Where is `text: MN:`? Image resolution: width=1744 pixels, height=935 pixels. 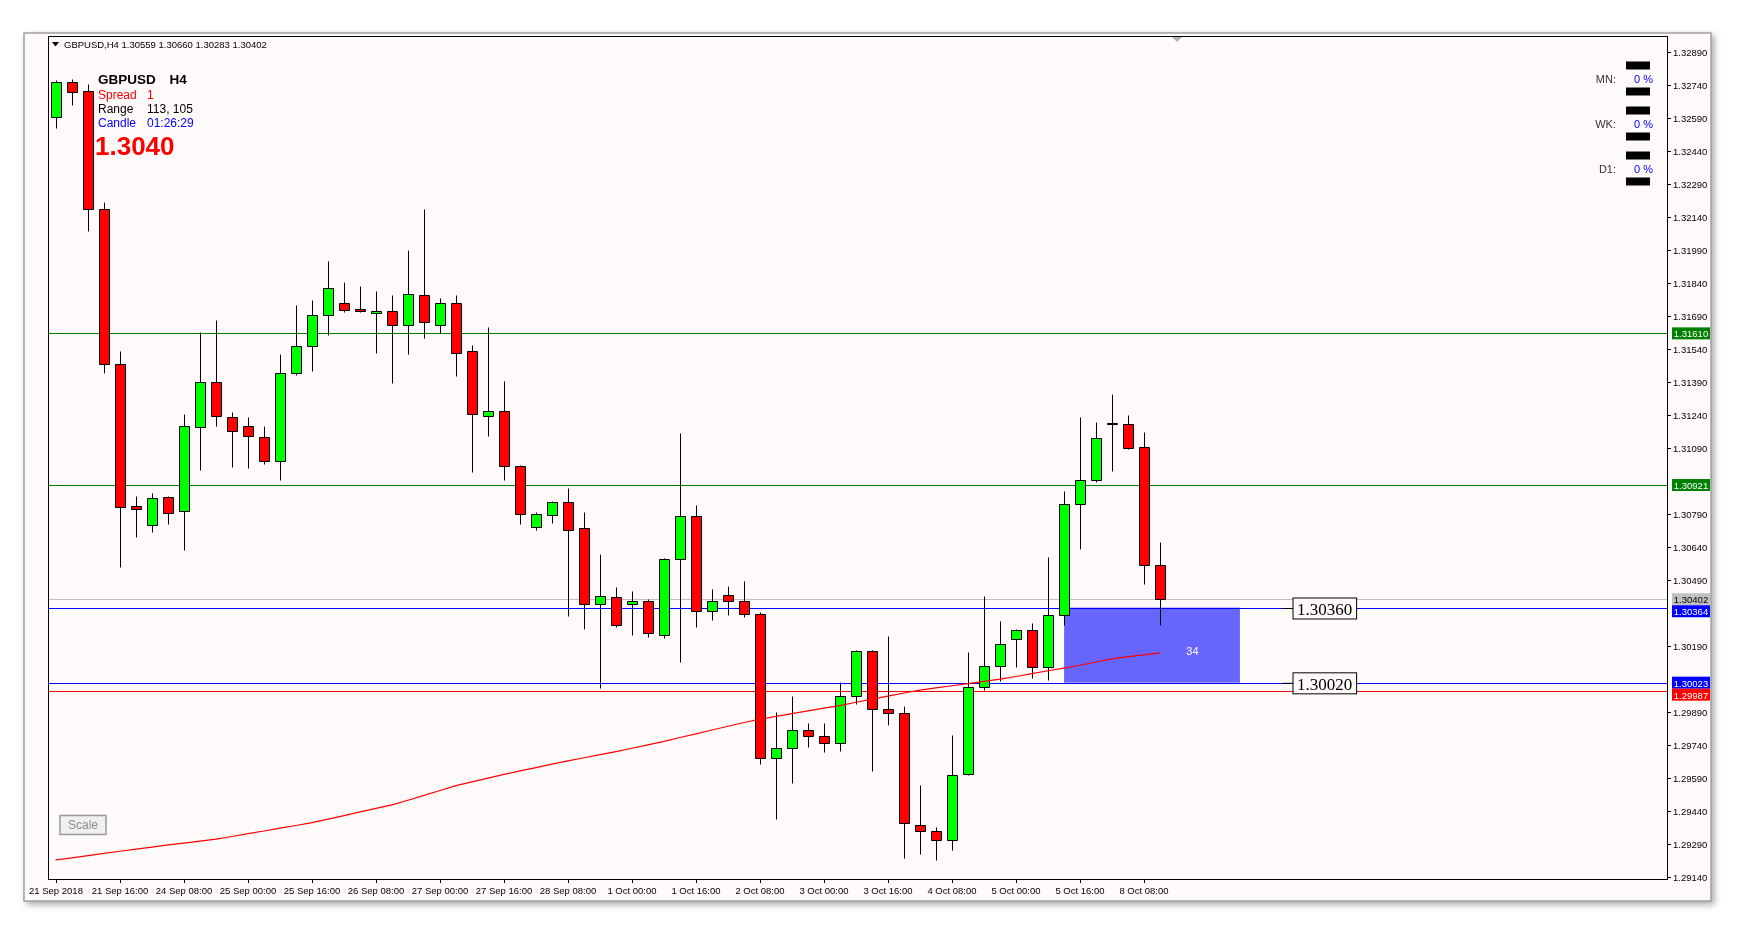
text: MN: is located at coordinates (1605, 79).